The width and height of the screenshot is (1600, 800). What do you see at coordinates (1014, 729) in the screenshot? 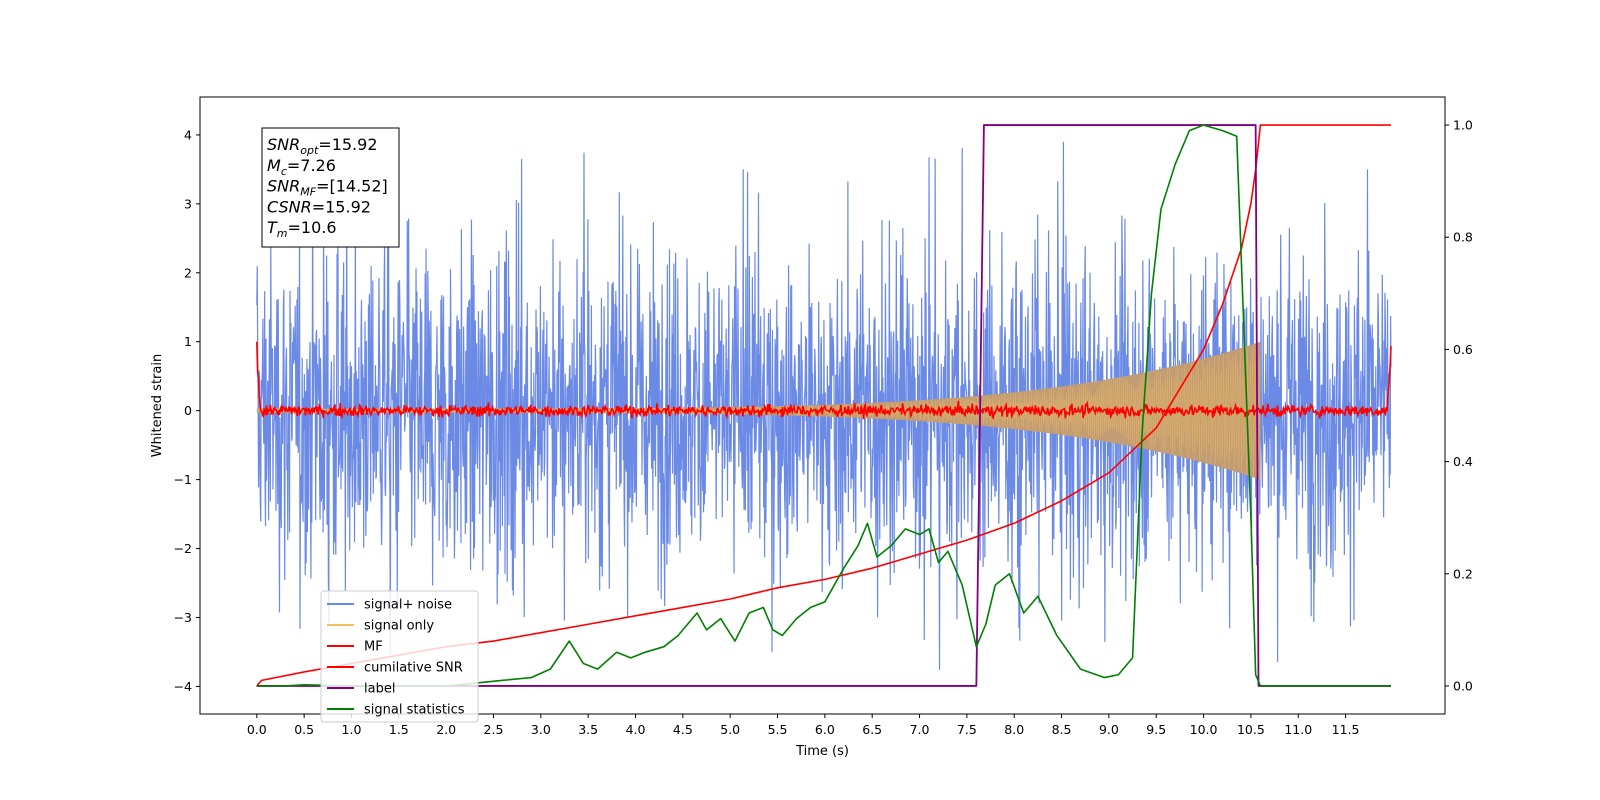
I see `x-tick-label: 8.0` at bounding box center [1014, 729].